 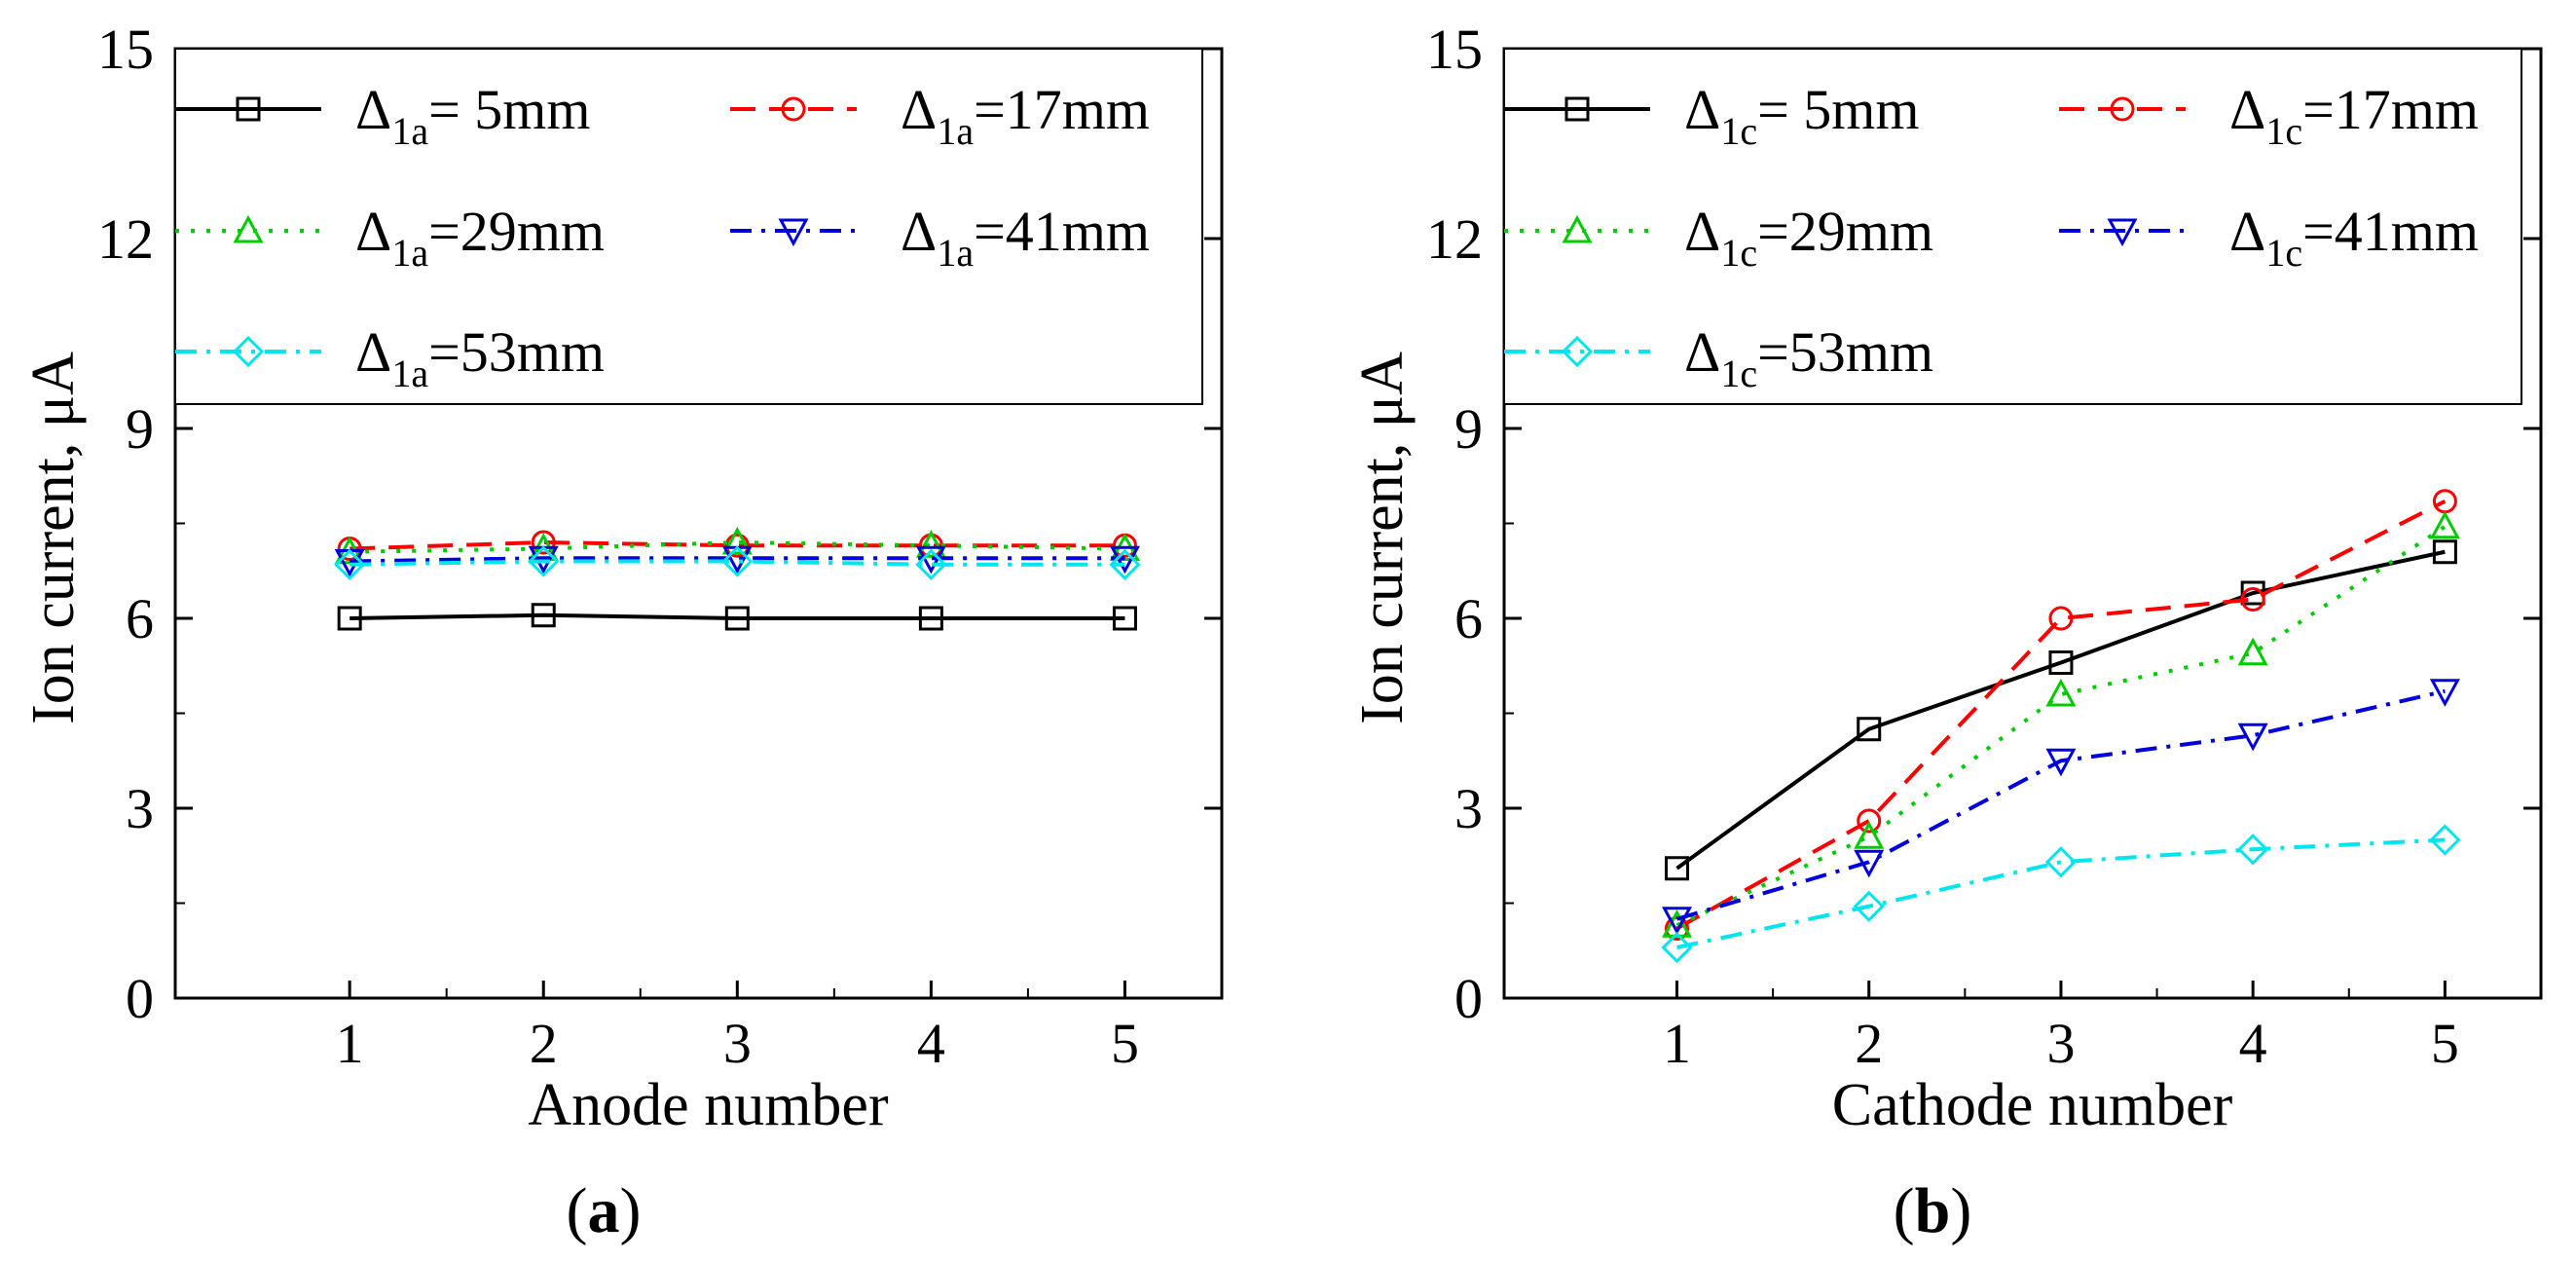 What do you see at coordinates (473, 115) in the screenshot?
I see `legend-label: Δ1a= 5mm` at bounding box center [473, 115].